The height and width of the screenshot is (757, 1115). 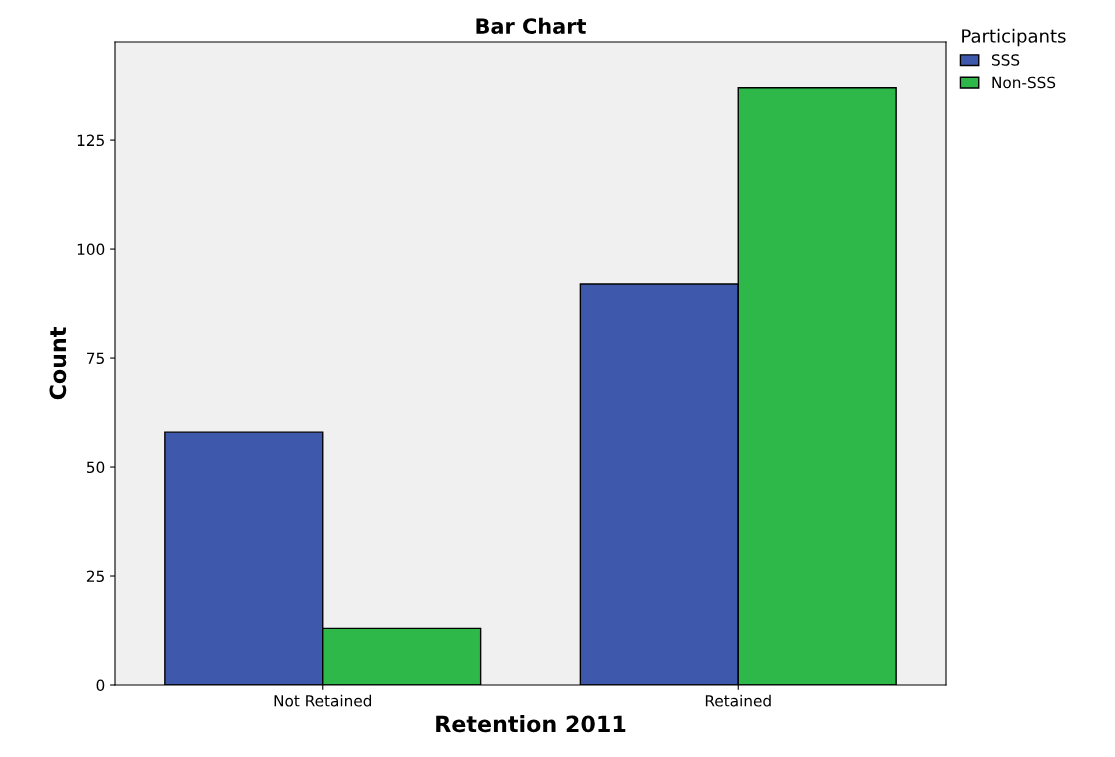 What do you see at coordinates (100, 685) in the screenshot?
I see `y-tick-label: 0` at bounding box center [100, 685].